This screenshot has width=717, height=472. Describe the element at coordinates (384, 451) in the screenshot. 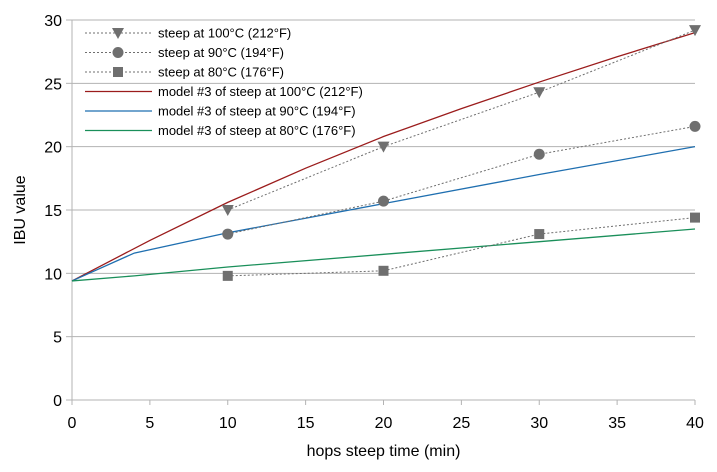

I see `x-axis-label: hops steep time (min)` at that location.